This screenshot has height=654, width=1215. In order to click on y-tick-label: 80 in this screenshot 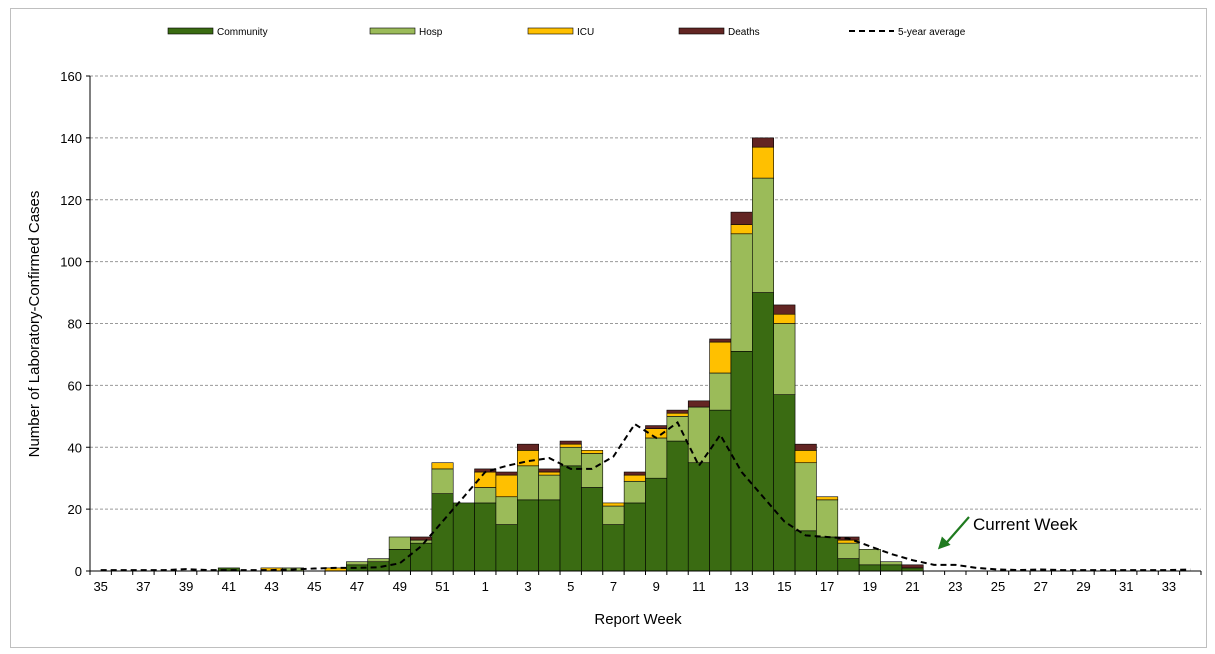, I will do `click(75, 324)`.